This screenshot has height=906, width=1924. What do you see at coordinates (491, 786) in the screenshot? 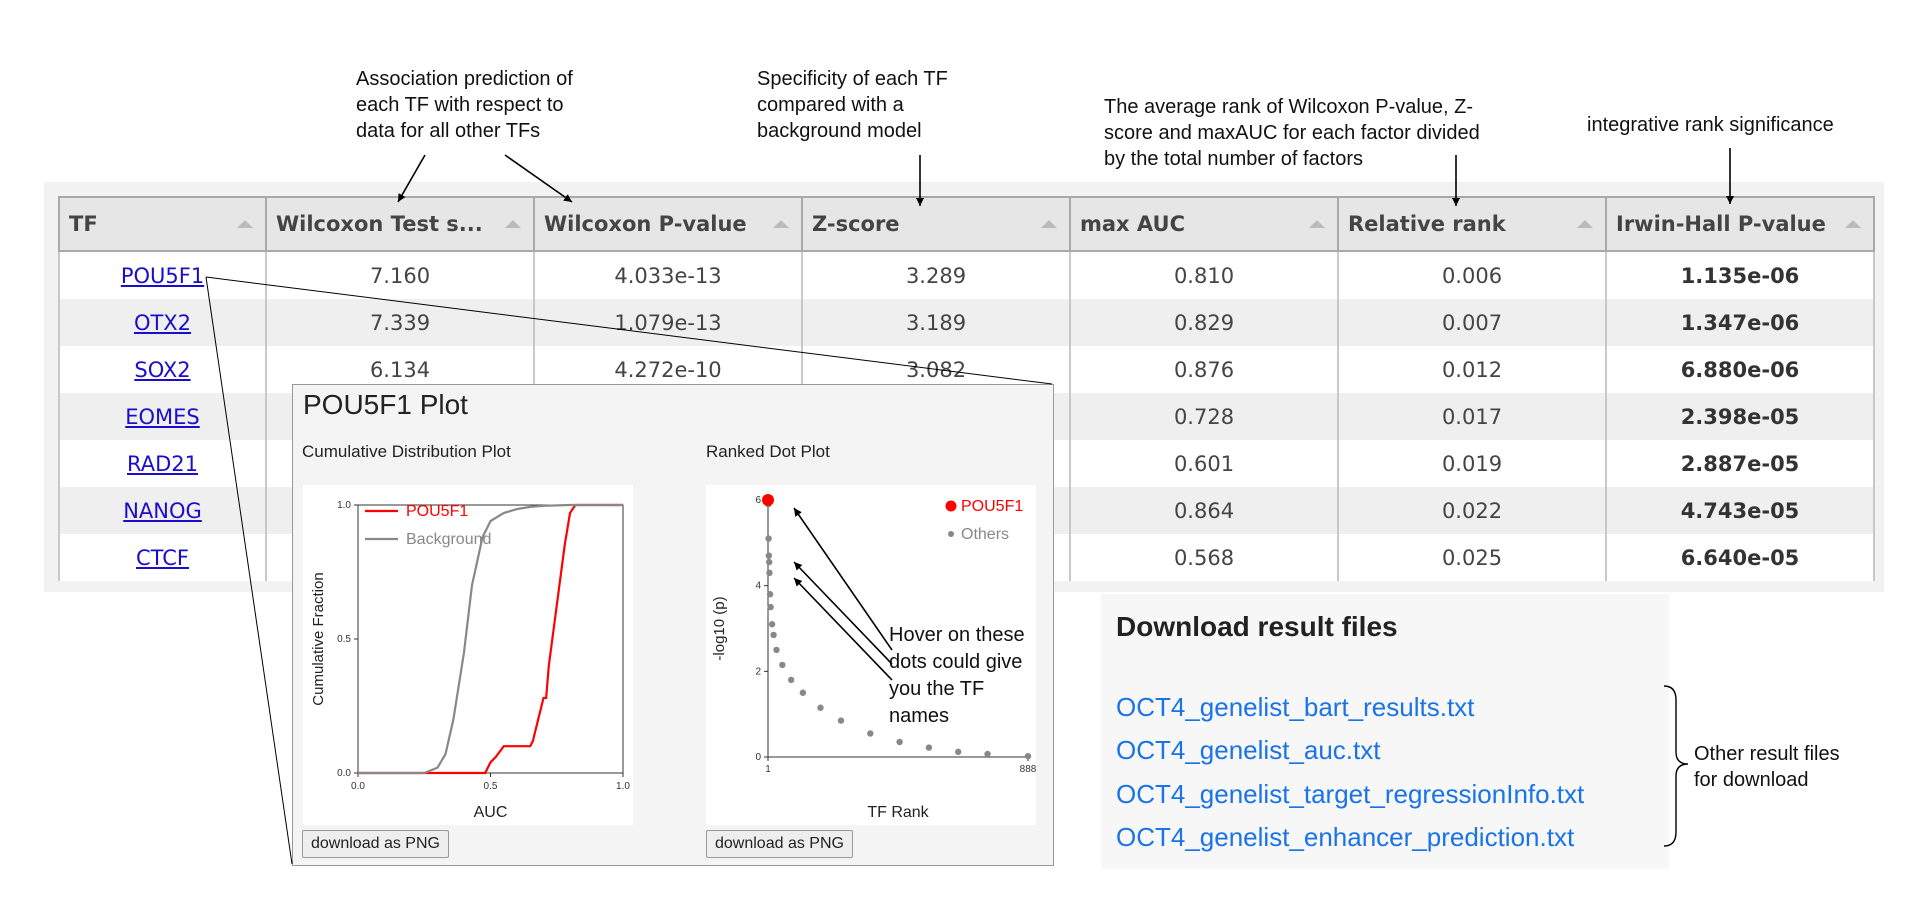
I see `cdf-x-tick-label: 0.5` at bounding box center [491, 786].